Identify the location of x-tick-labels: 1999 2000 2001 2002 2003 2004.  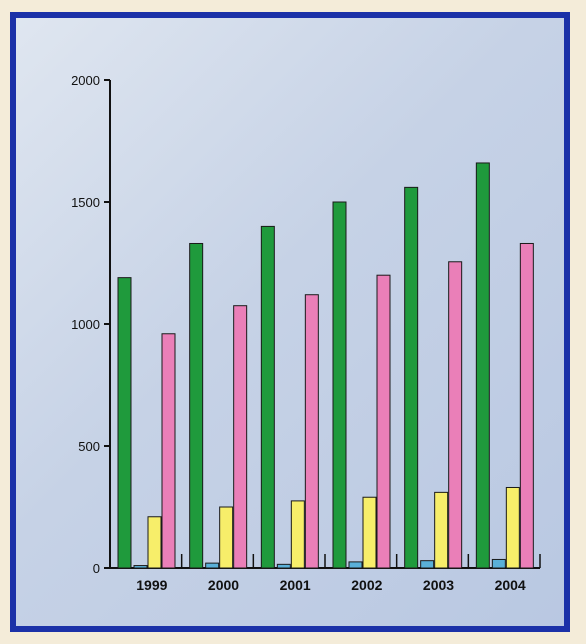
(331, 585).